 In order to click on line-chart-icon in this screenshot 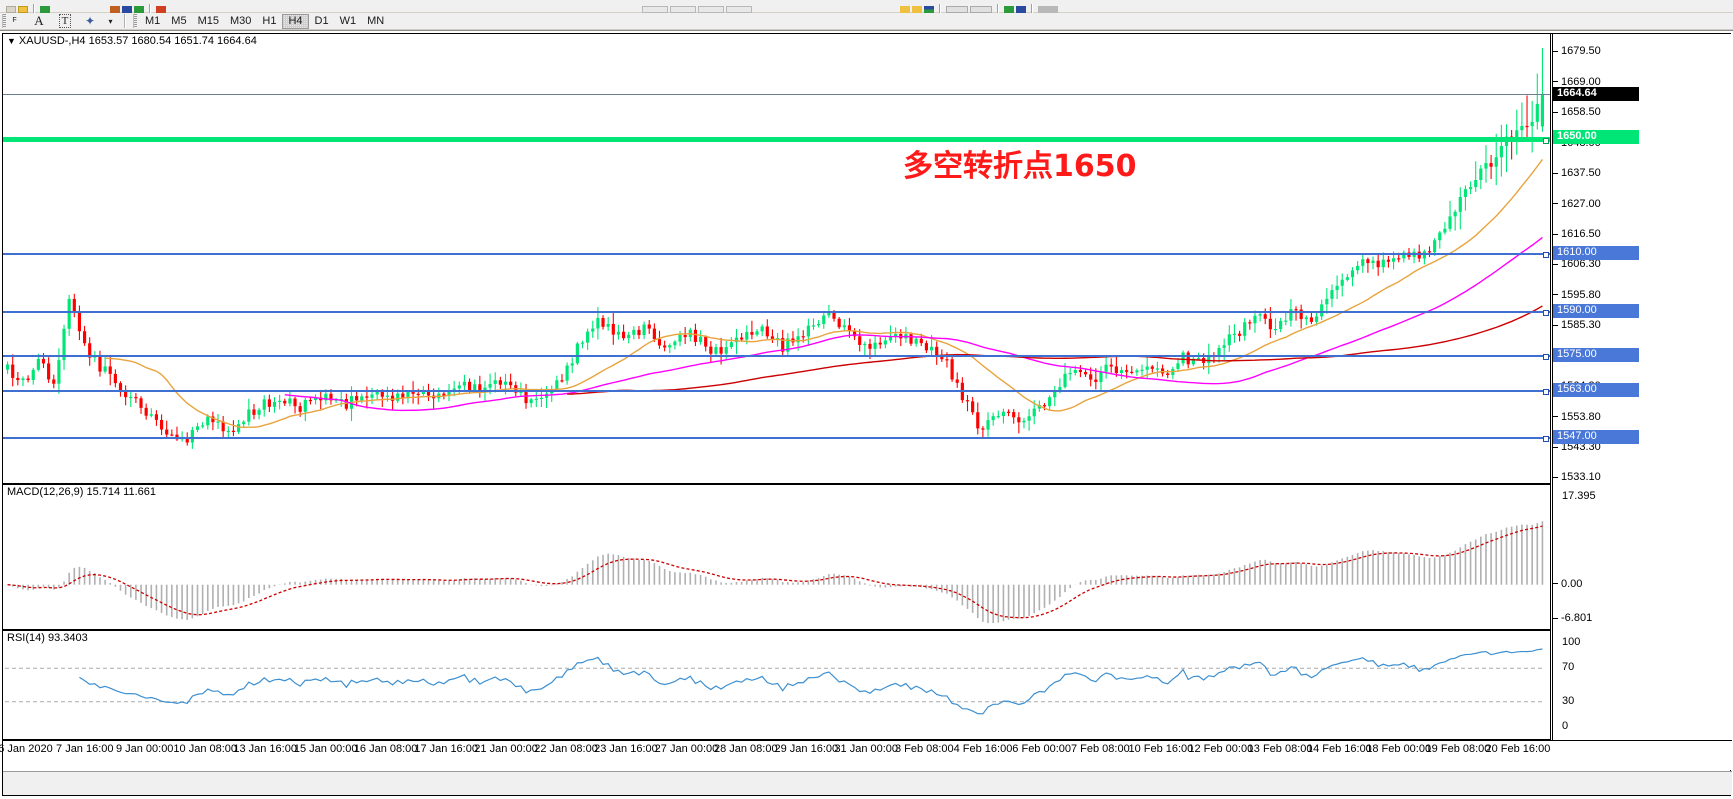, I will do `click(139, 9)`.